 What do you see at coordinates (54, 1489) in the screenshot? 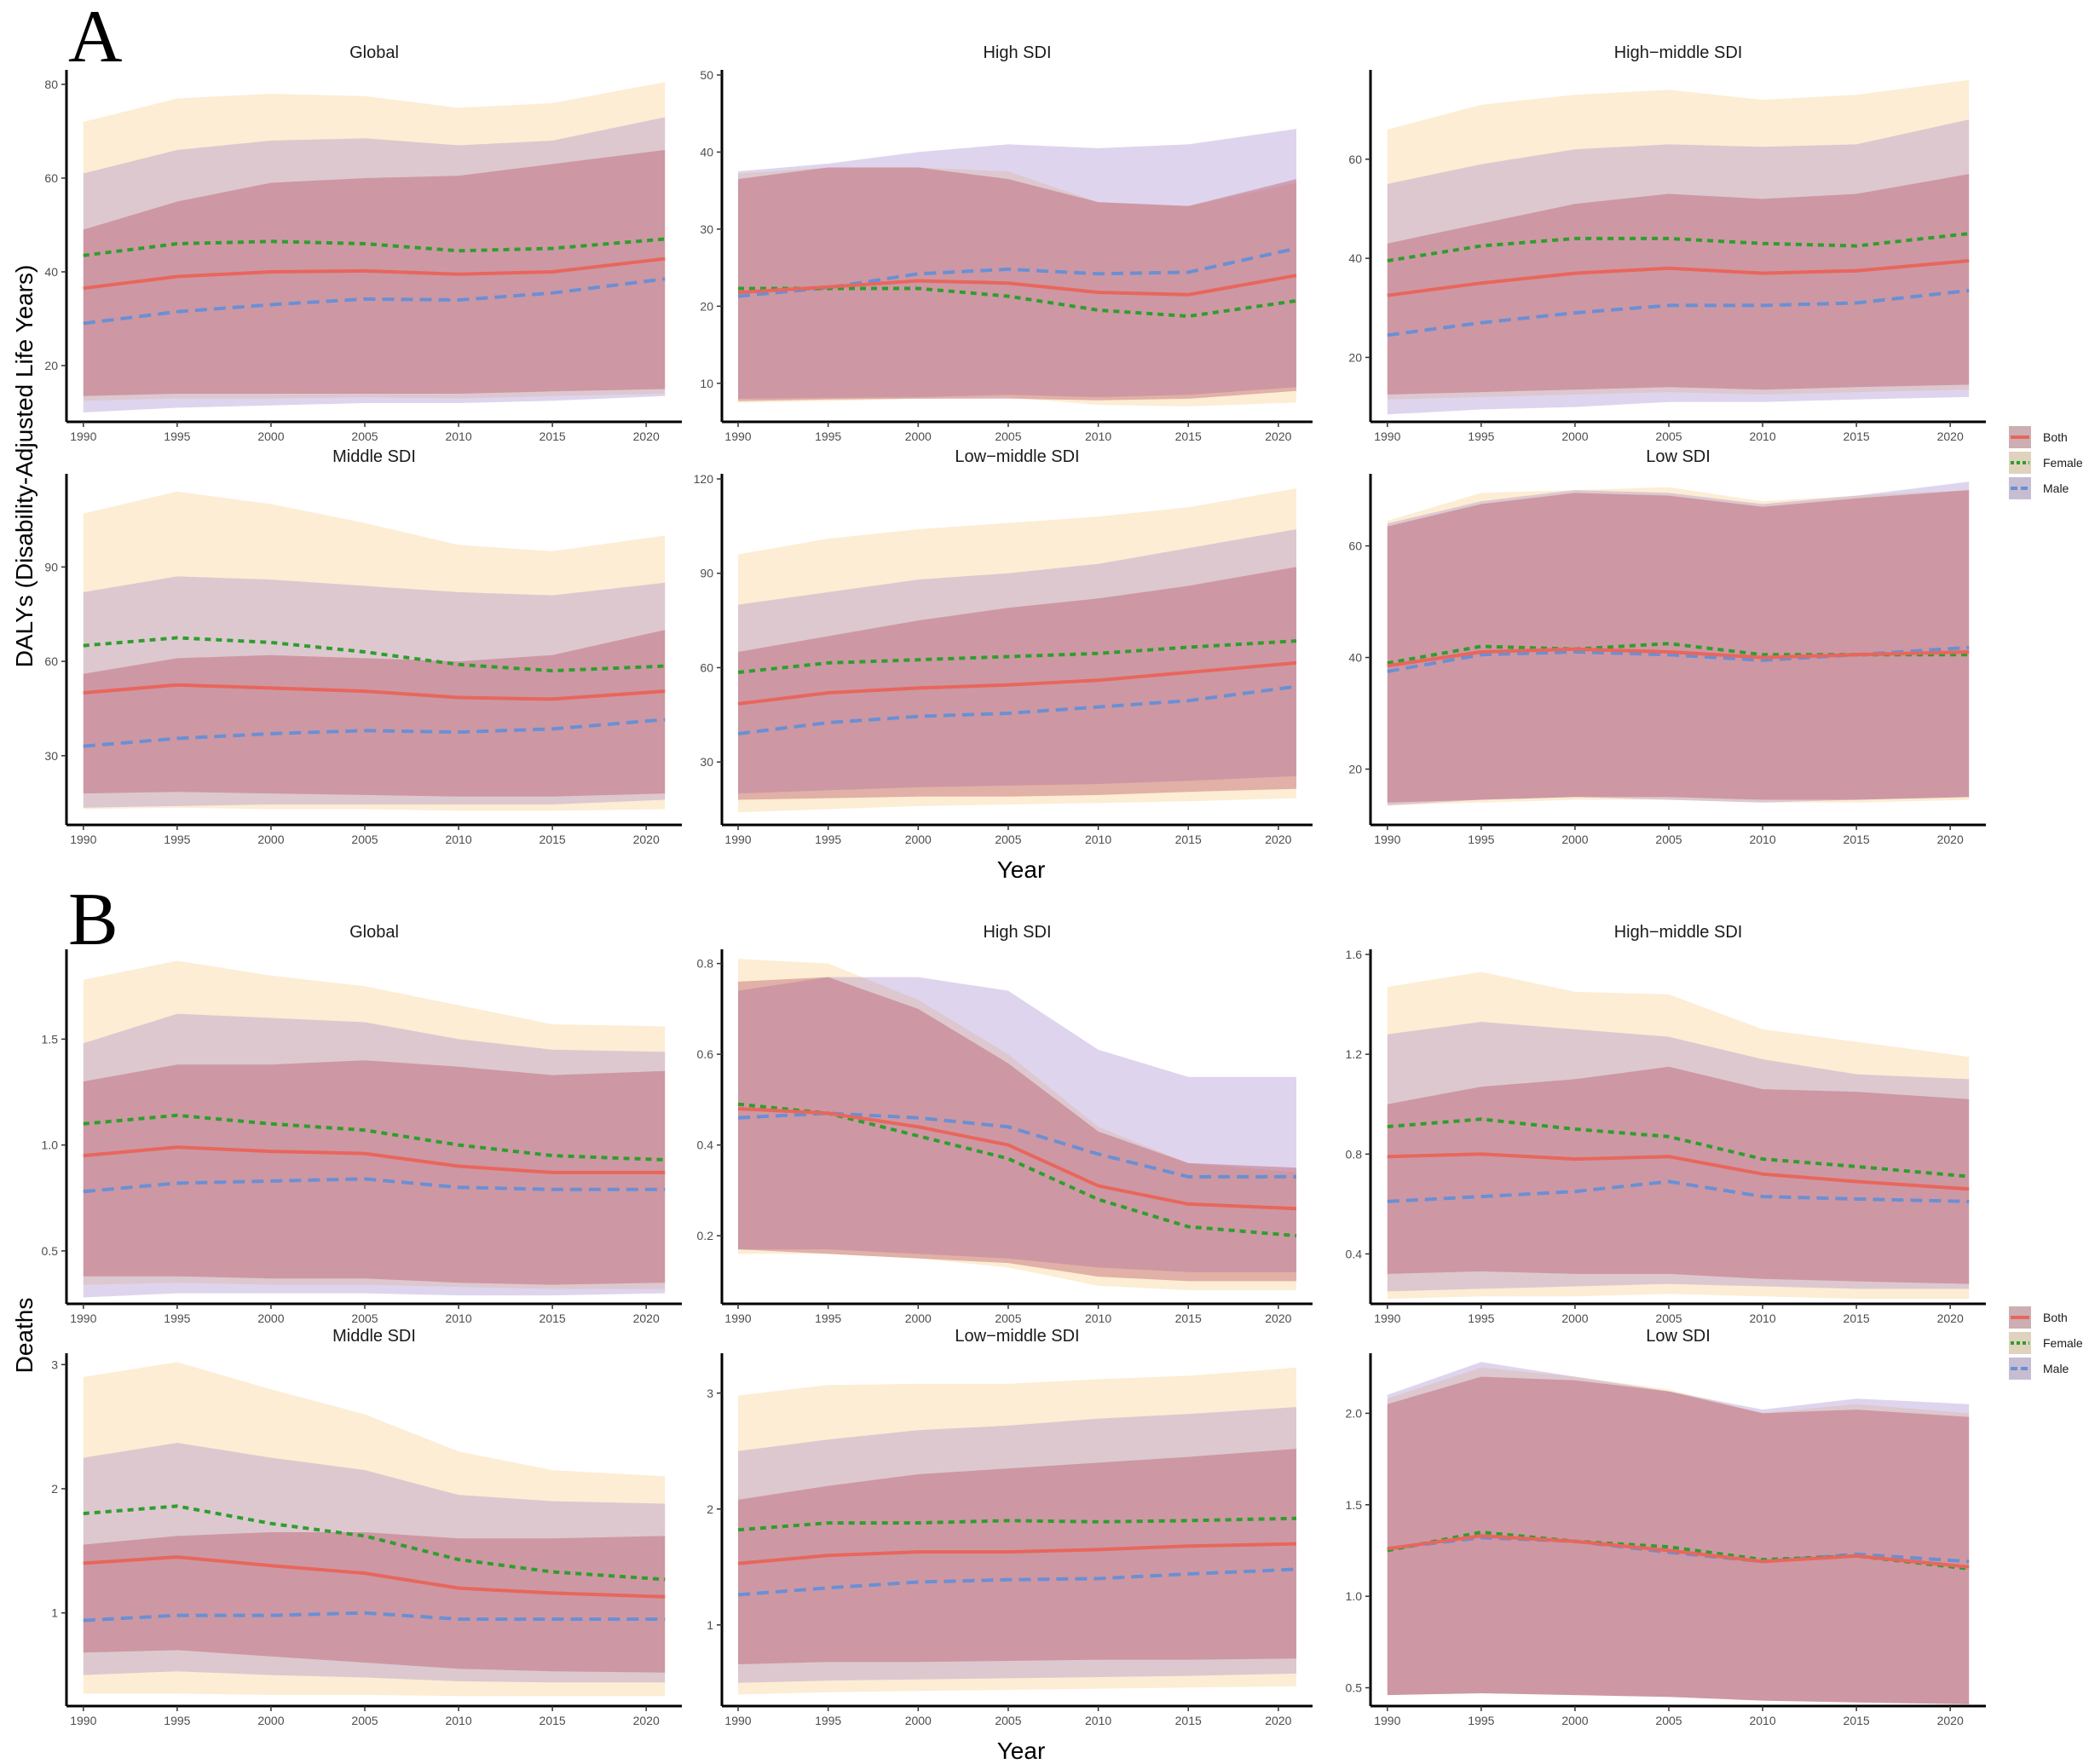
I see `y-tick-label: 2` at bounding box center [54, 1489].